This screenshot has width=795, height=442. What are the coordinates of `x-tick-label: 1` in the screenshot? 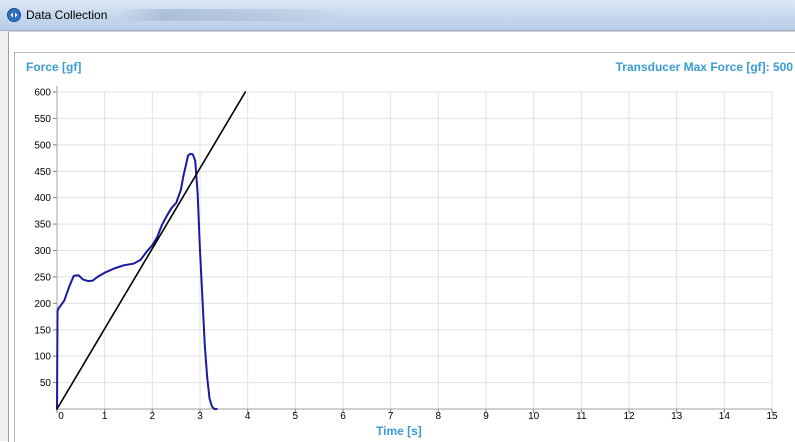 It's located at (105, 416).